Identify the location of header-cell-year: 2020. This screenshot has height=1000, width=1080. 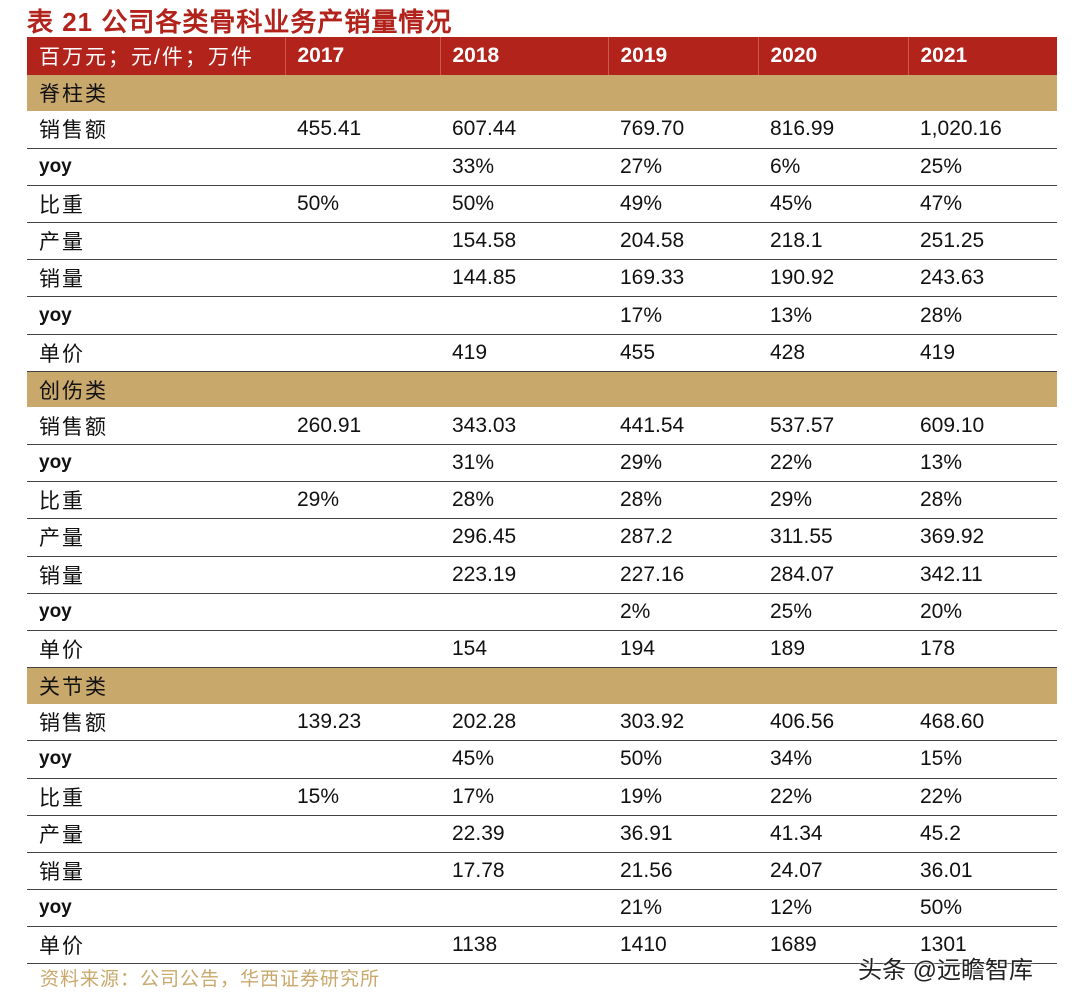
(832, 56).